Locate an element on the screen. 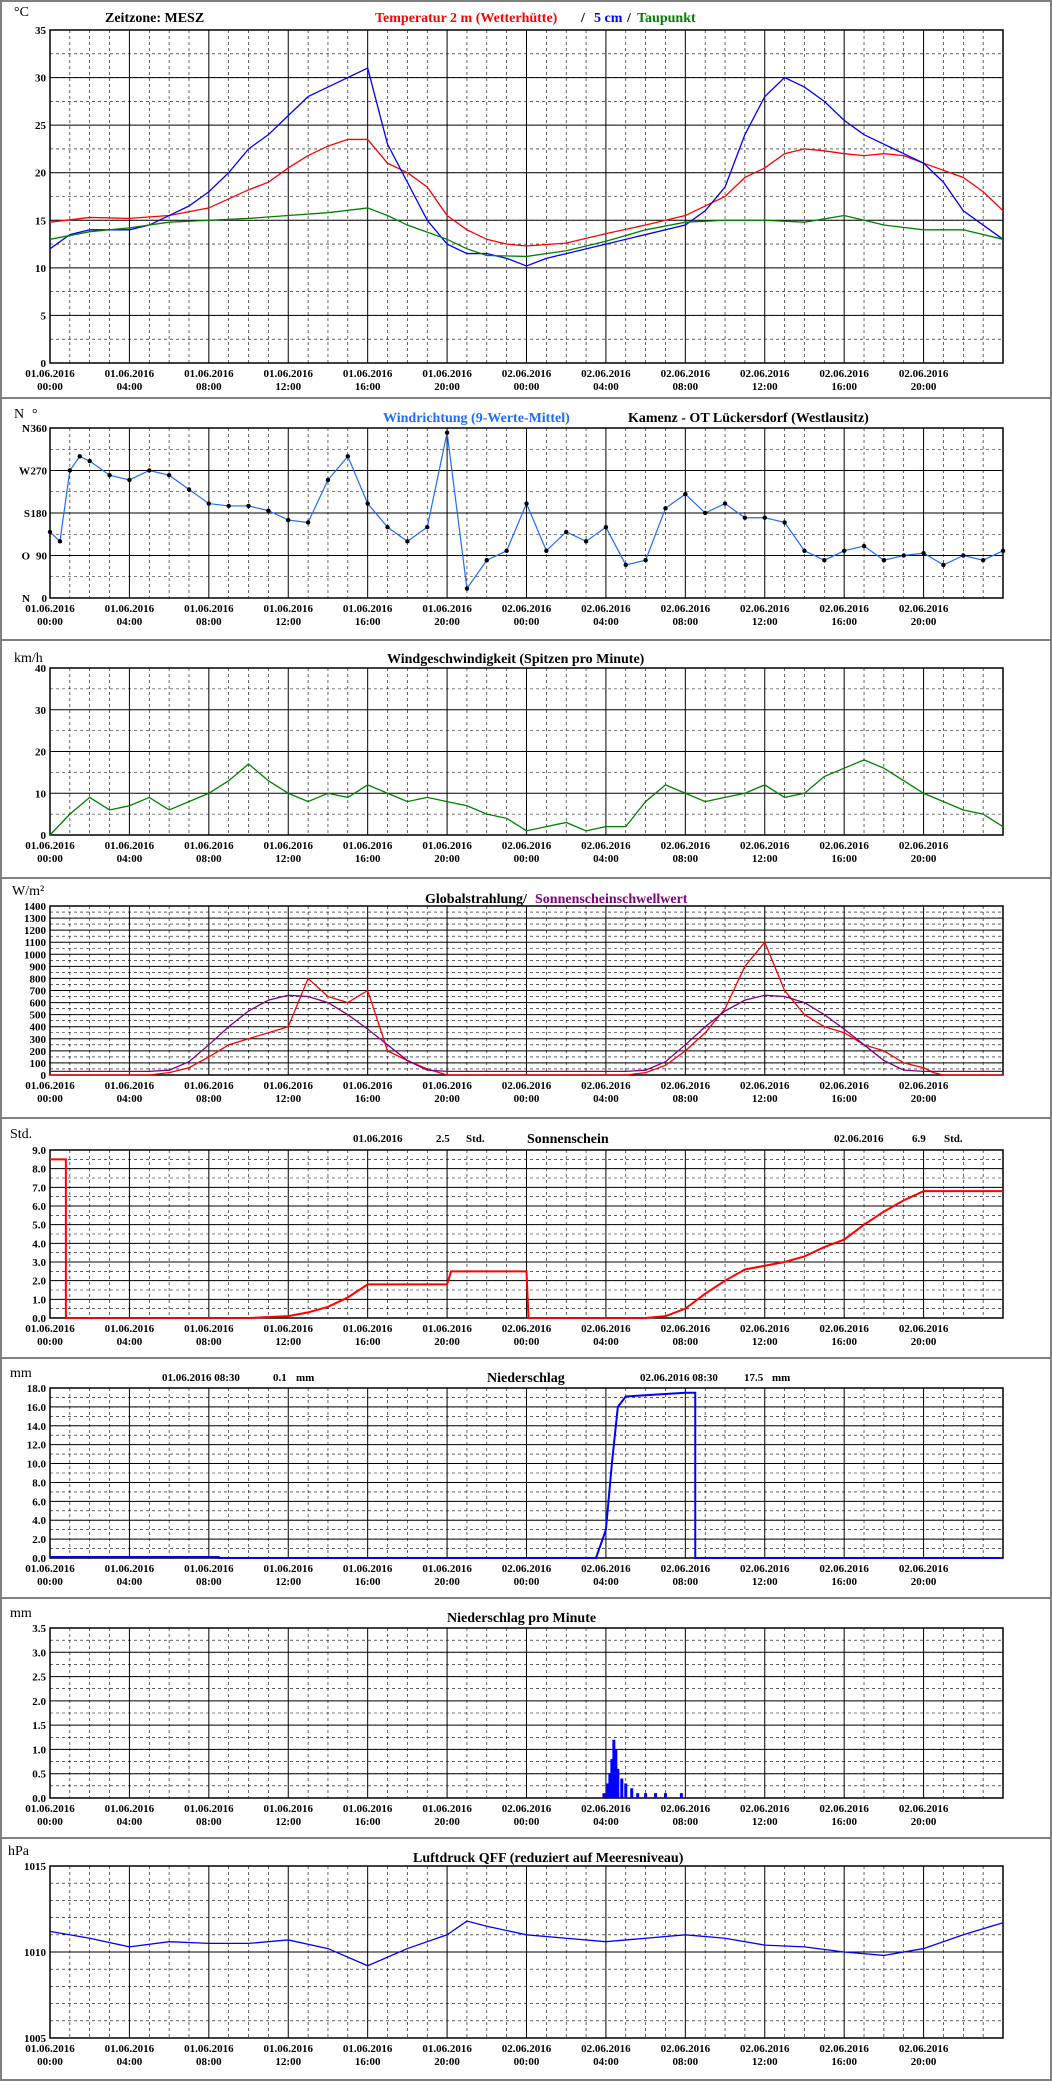 Image resolution: width=1052 pixels, height=2086 pixels. y-tick-label: 200 is located at coordinates (38, 1052).